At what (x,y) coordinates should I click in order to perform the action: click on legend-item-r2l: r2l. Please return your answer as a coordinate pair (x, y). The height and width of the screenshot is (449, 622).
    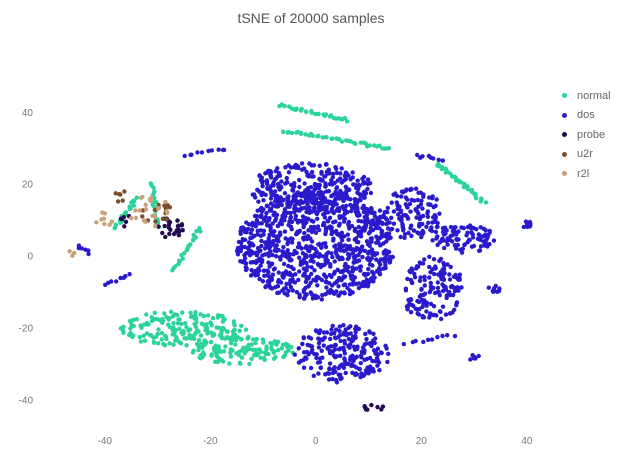
    Looking at the image, I should click on (586, 174).